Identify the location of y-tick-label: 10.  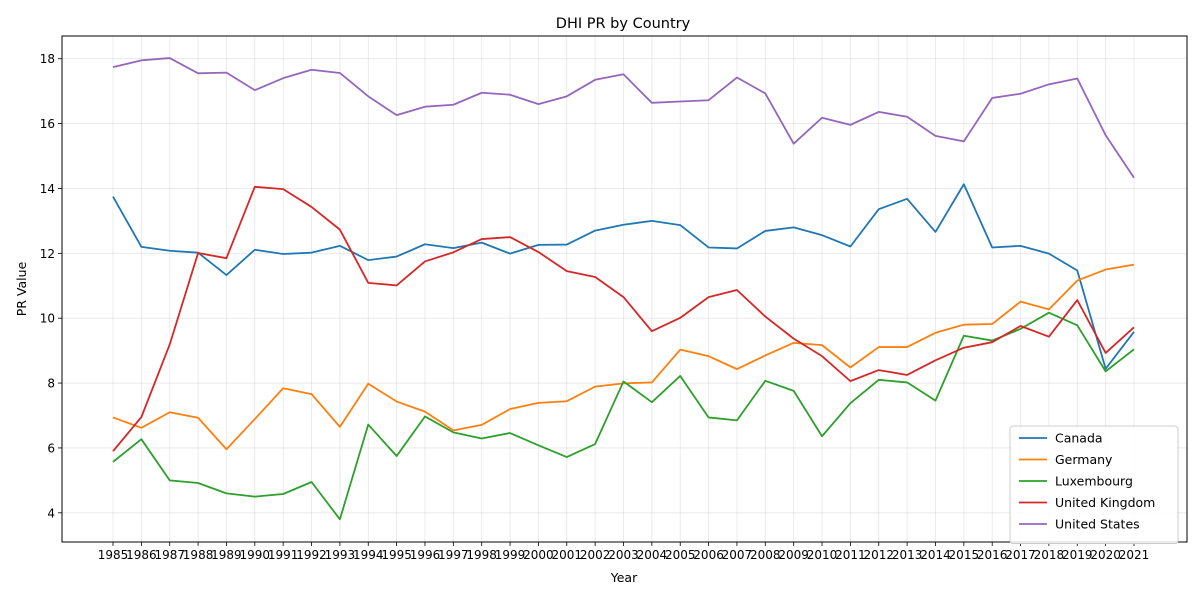
(47, 319).